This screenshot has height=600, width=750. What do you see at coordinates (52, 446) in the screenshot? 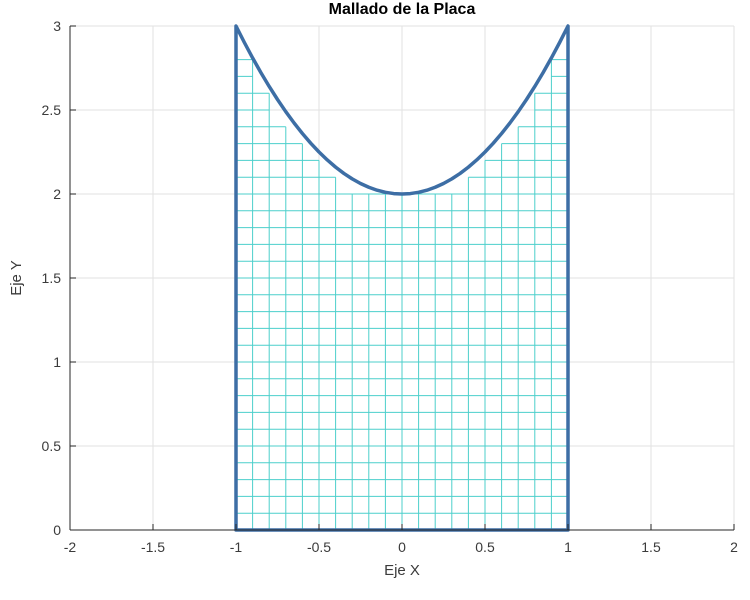
I see `y-tick-label: 0.5` at bounding box center [52, 446].